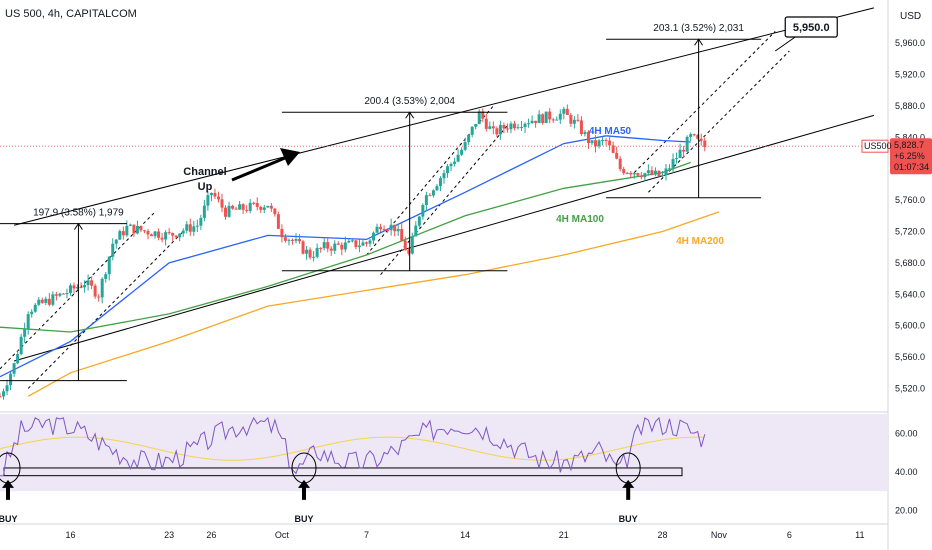  What do you see at coordinates (785, 44) in the screenshot?
I see `target-callout-pointer` at bounding box center [785, 44].